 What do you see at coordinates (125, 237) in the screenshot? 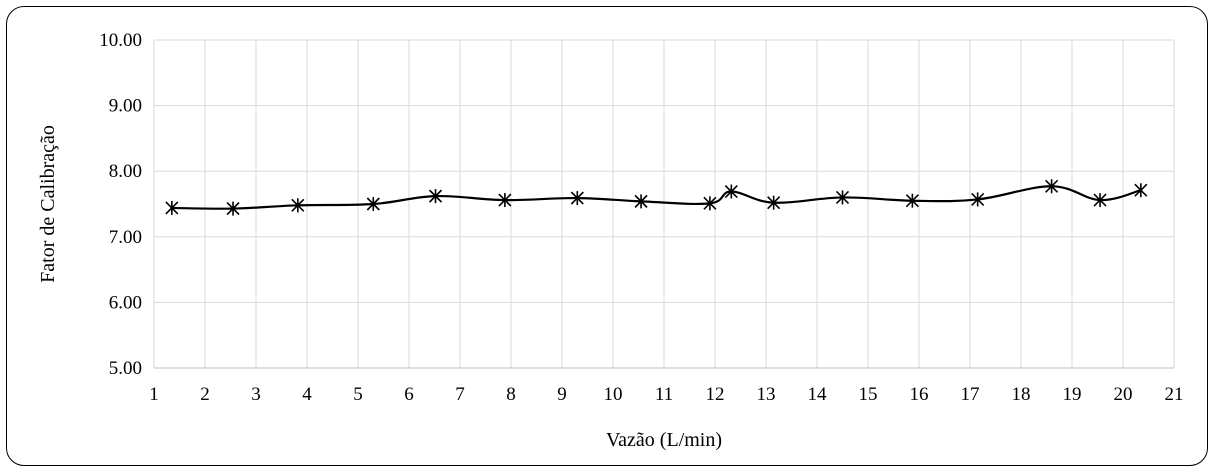
I see `y-tick-label: 7.00` at bounding box center [125, 237].